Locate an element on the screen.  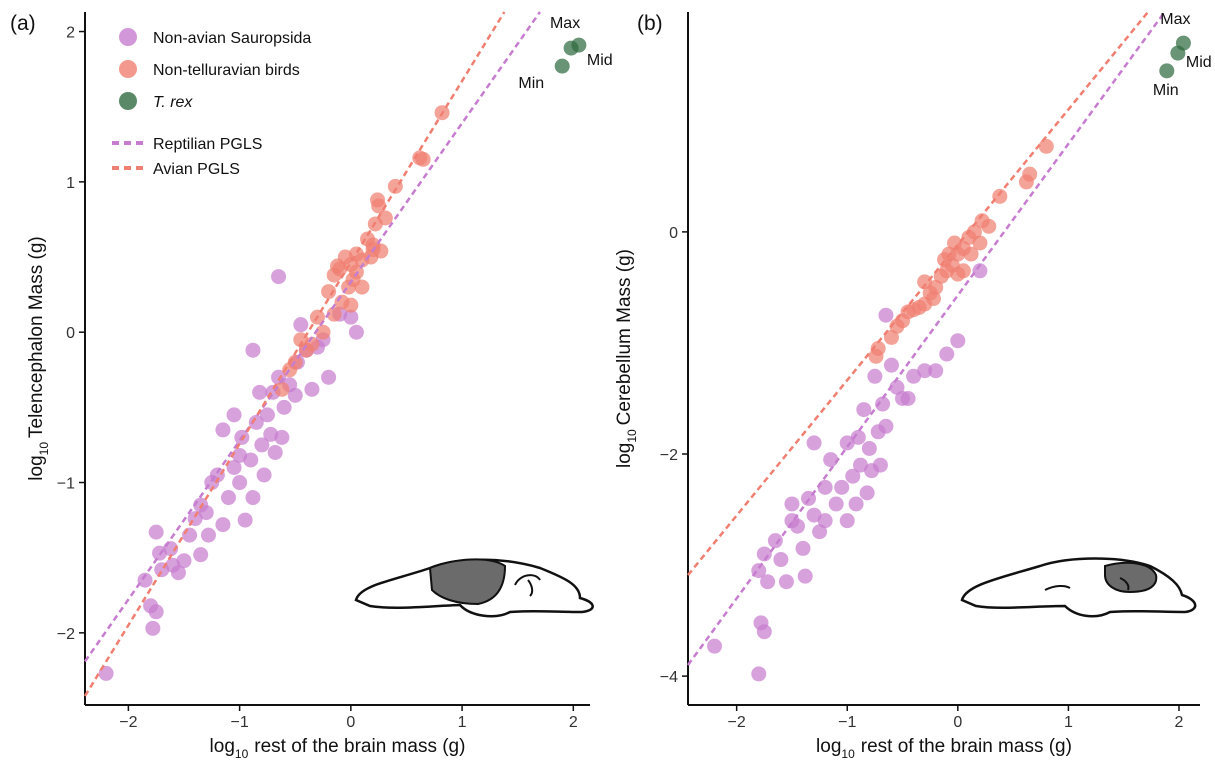
y-axis-label: log10 Telencephalon Mass (g) is located at coordinates (38, 358).